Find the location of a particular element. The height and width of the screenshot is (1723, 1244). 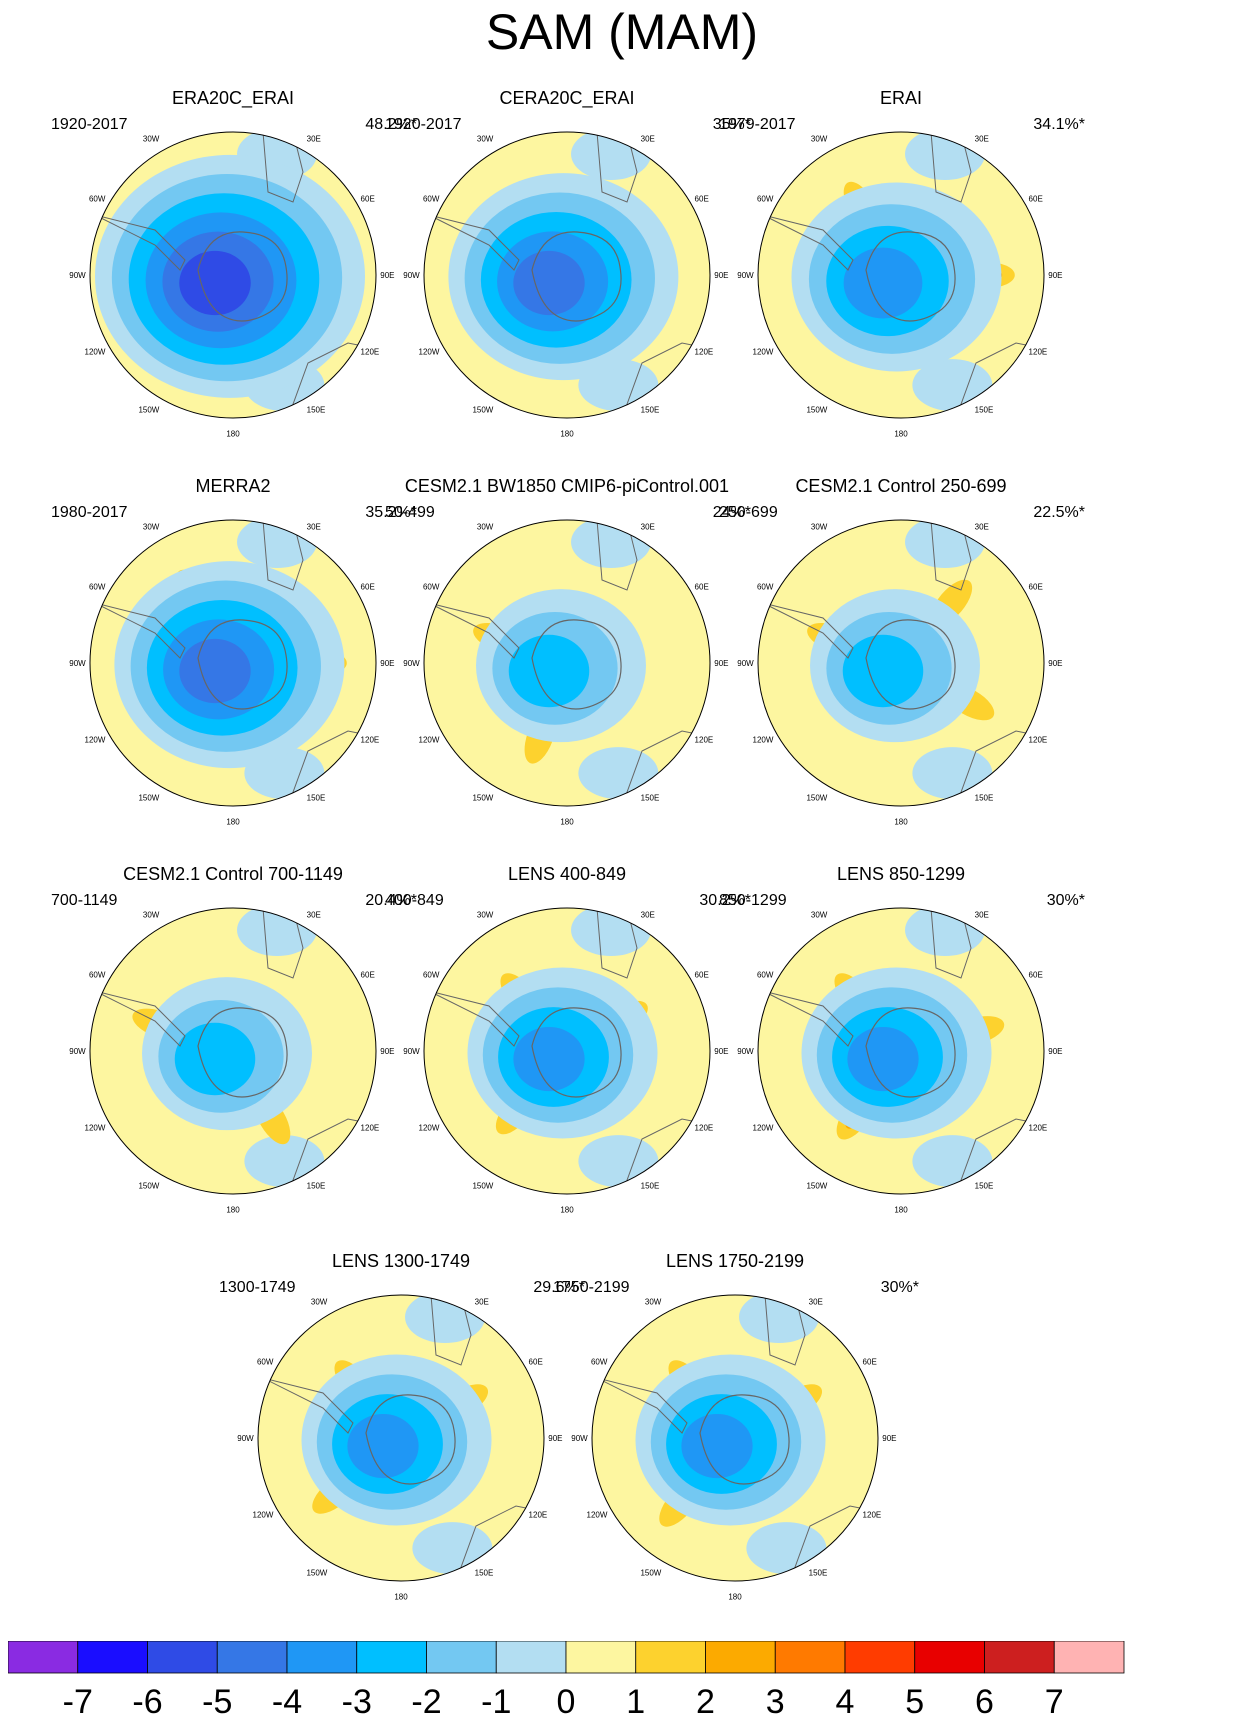

colorbar-tick-label: 1 is located at coordinates (635, 1701).